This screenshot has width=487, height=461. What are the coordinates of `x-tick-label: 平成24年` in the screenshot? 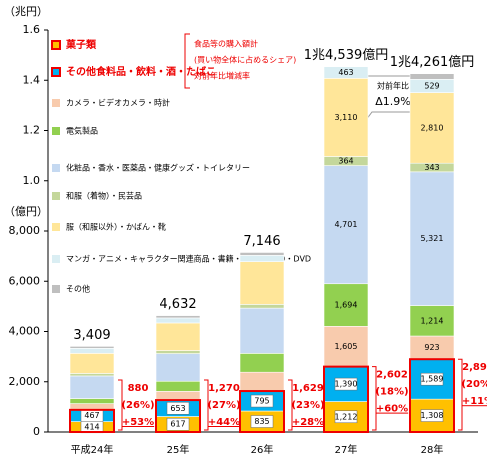 It's located at (92, 449).